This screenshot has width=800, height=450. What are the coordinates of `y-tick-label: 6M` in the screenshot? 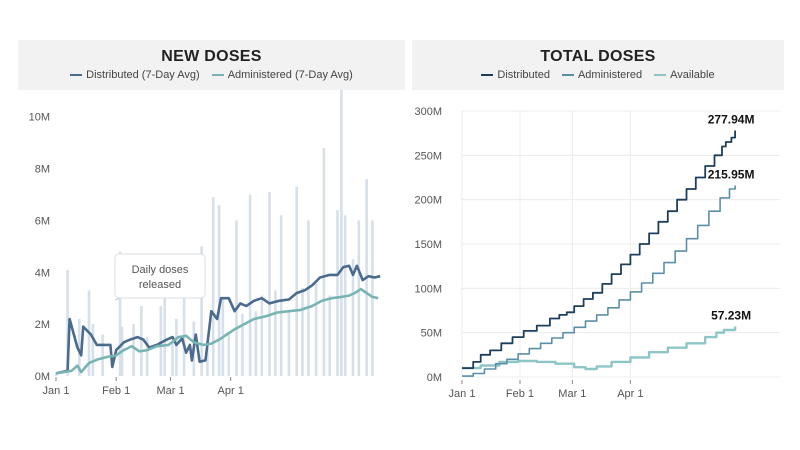 It's located at (42, 221).